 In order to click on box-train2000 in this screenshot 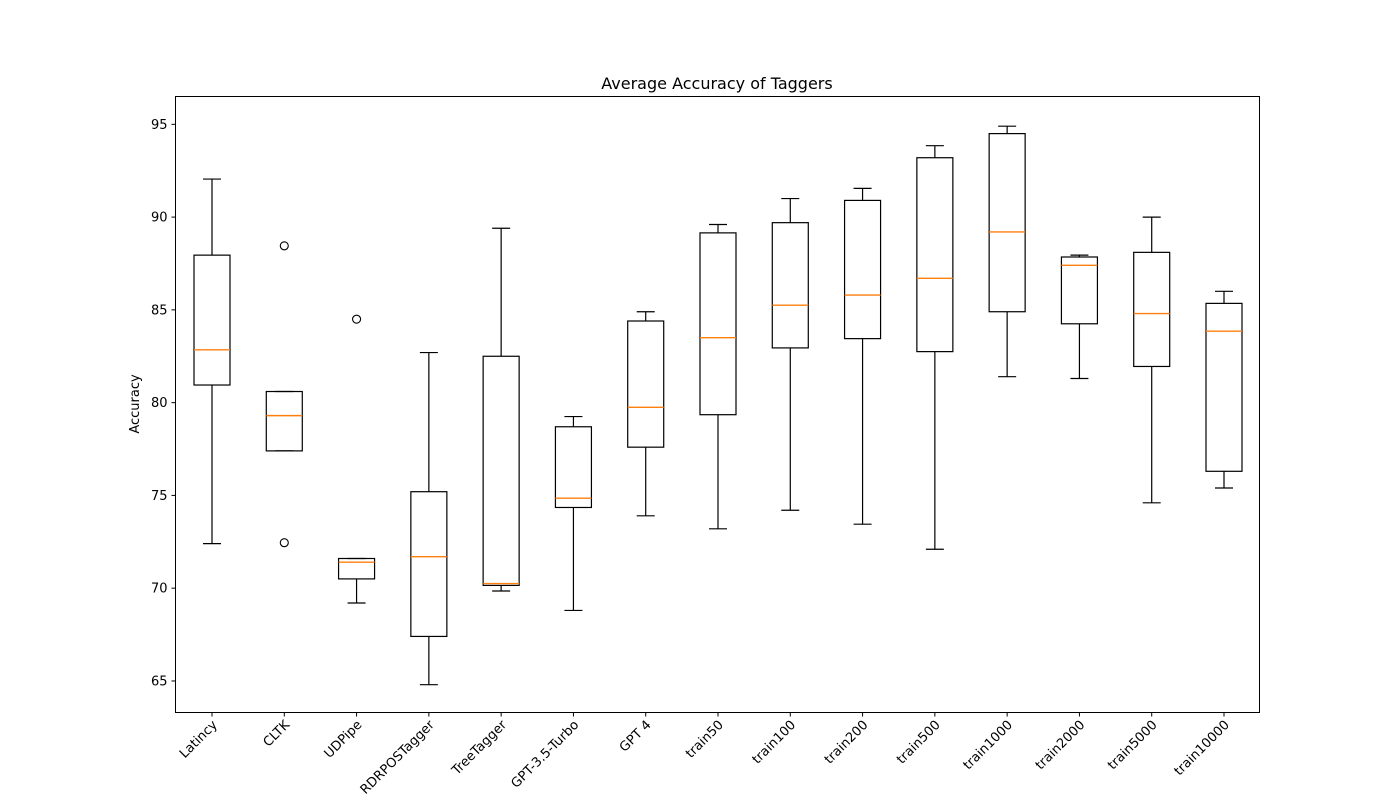, I will do `click(1079, 317)`.